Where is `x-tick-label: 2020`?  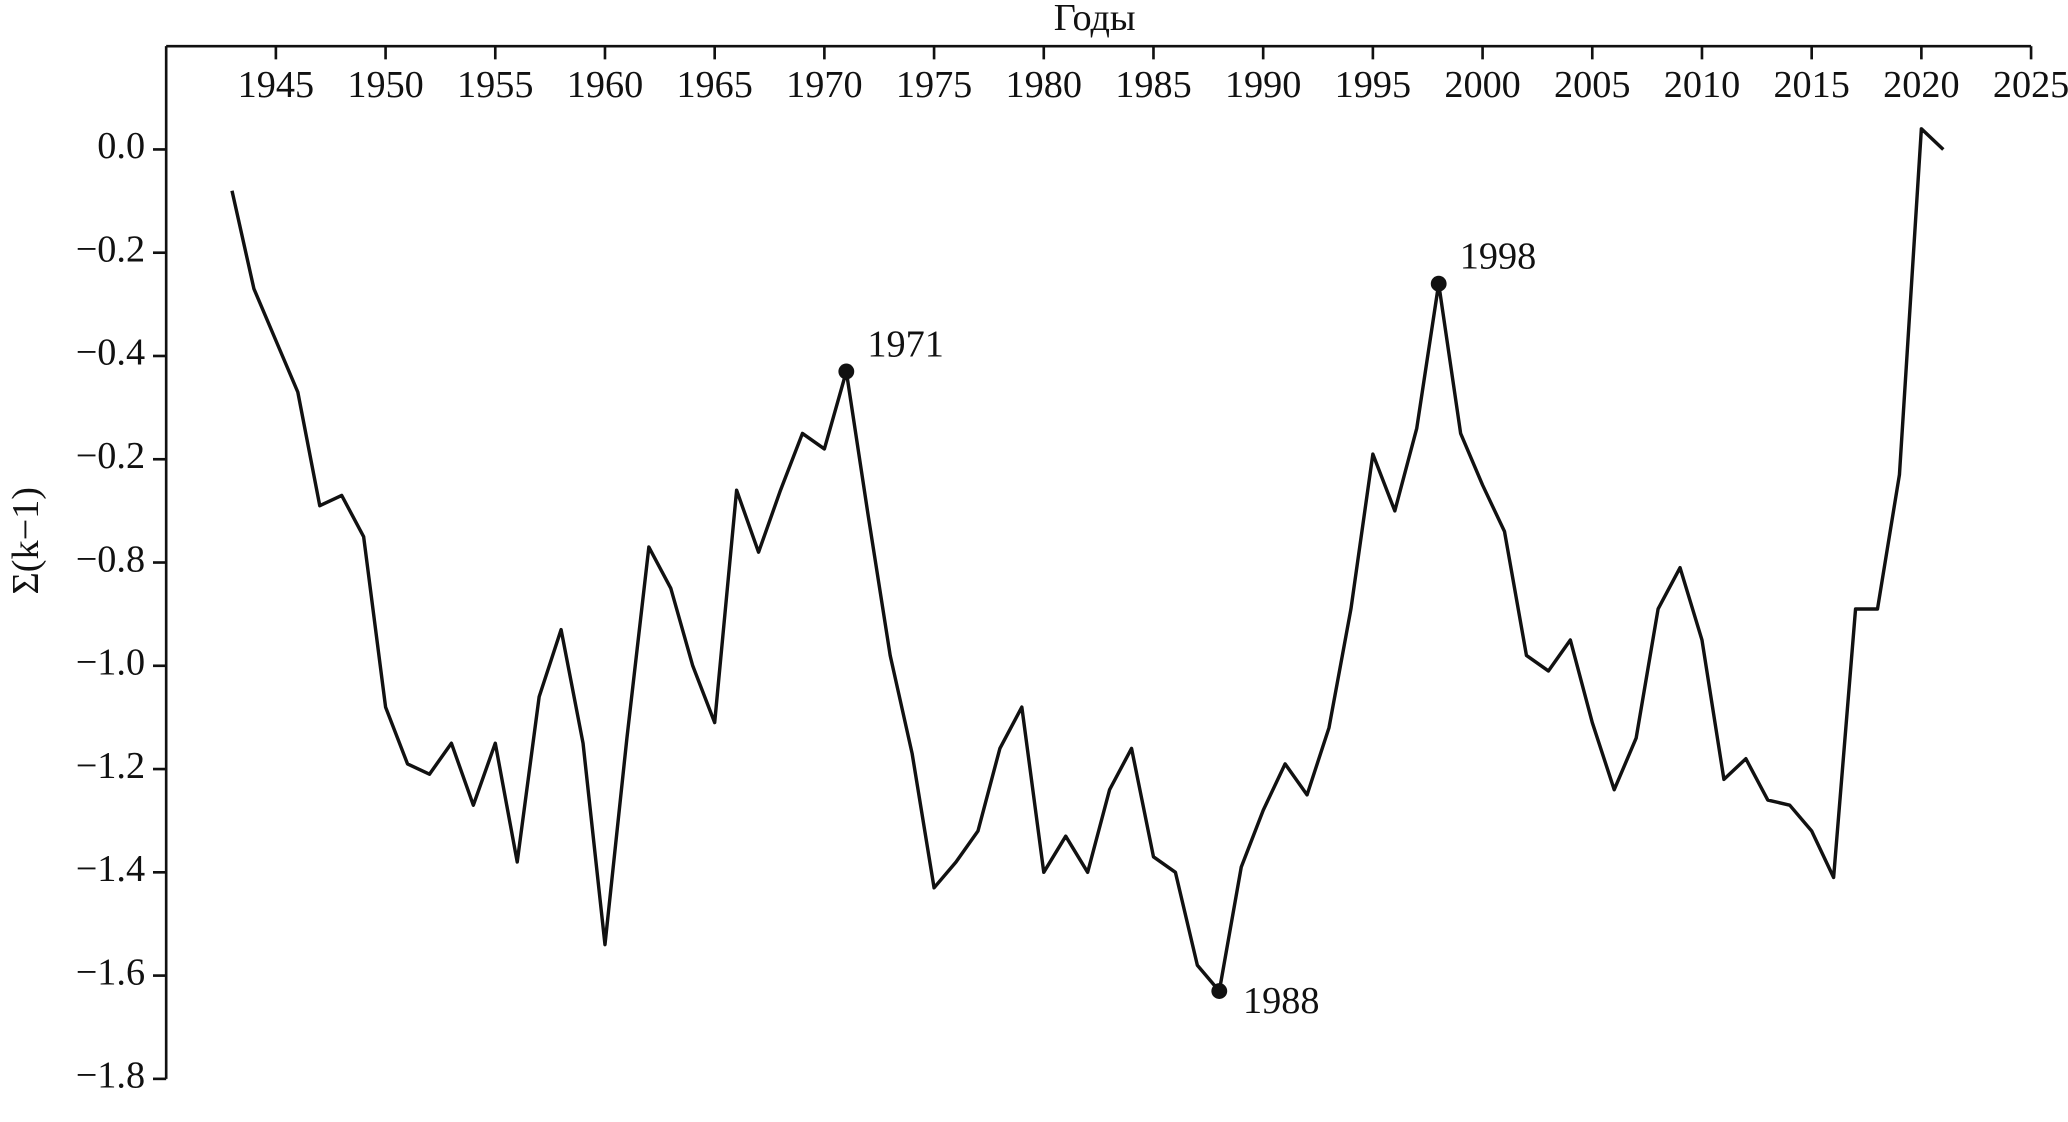
x-tick-label: 2020 is located at coordinates (1921, 85).